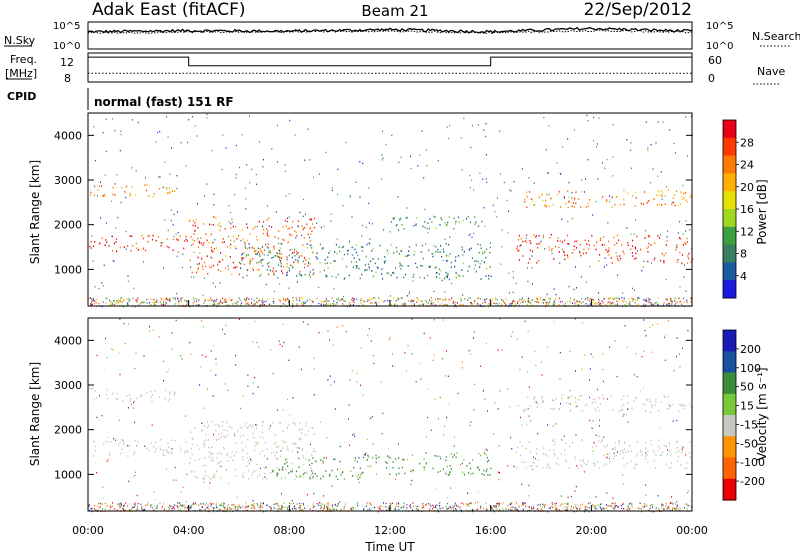 Image resolution: width=800 pixels, height=554 pixels. What do you see at coordinates (68, 474) in the screenshot?
I see `y-tick-label: 1000` at bounding box center [68, 474].